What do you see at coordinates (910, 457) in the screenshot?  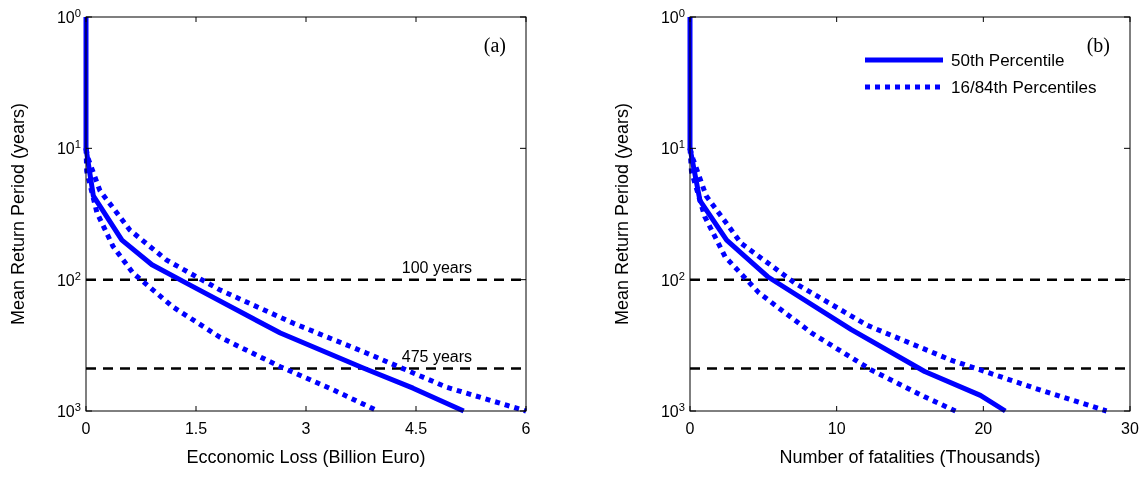 I see `x-axis-title: Number of fatalities (Thousands)` at bounding box center [910, 457].